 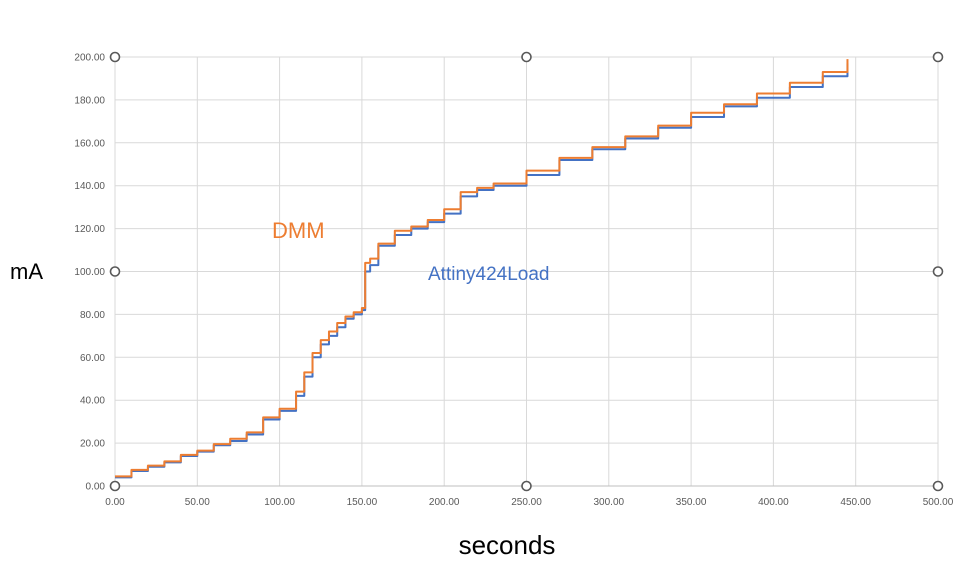 I want to click on x-tick-label: 150.00, so click(x=362, y=502).